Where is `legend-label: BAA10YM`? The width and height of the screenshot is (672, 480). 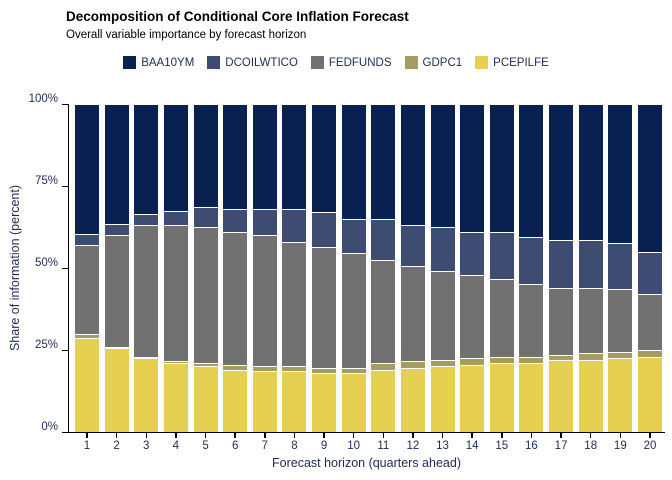
legend-label: BAA10YM is located at coordinates (168, 62).